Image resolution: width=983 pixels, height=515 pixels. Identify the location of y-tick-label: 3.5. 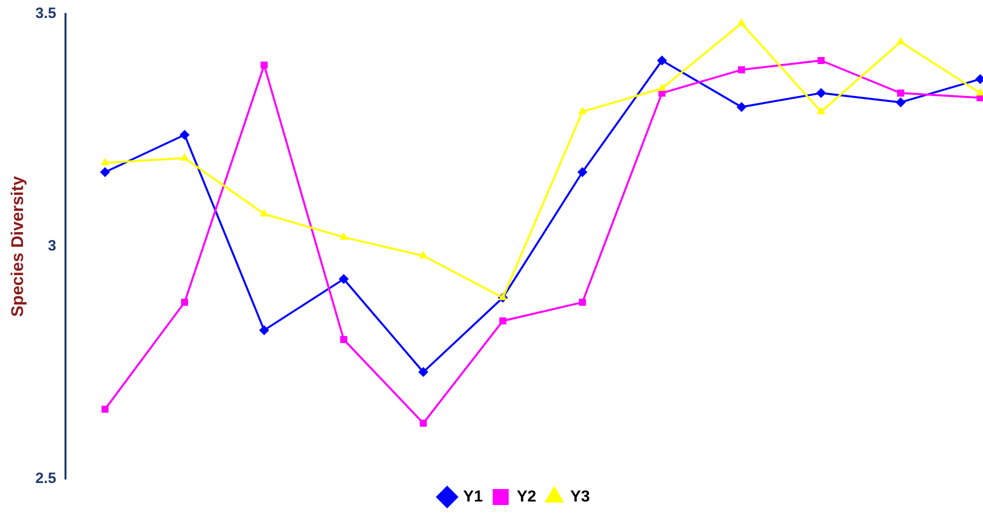
(45, 13).